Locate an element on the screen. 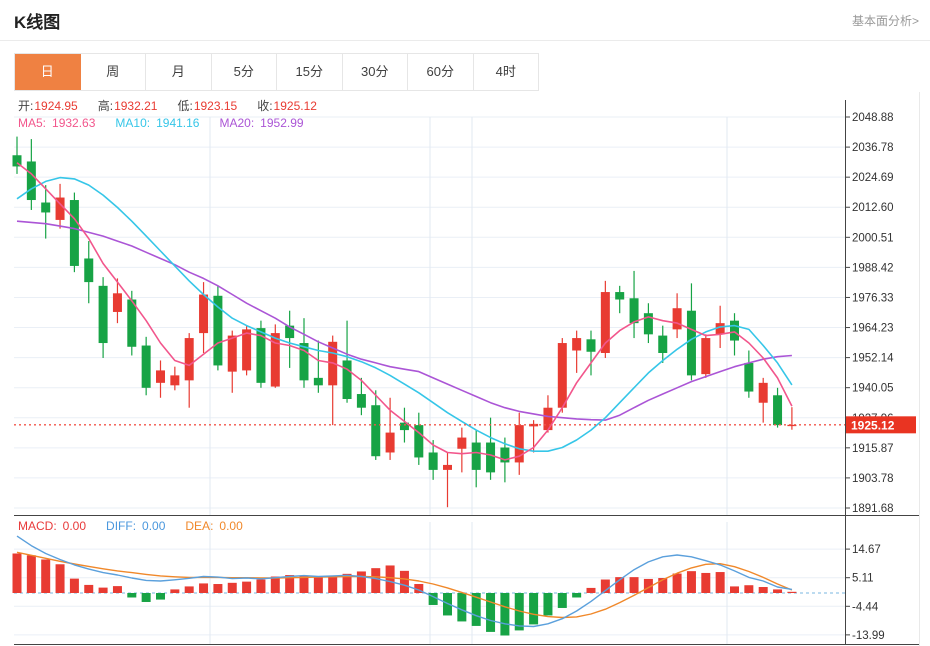 The height and width of the screenshot is (646, 930). axis-label: -4.44 is located at coordinates (865, 607).